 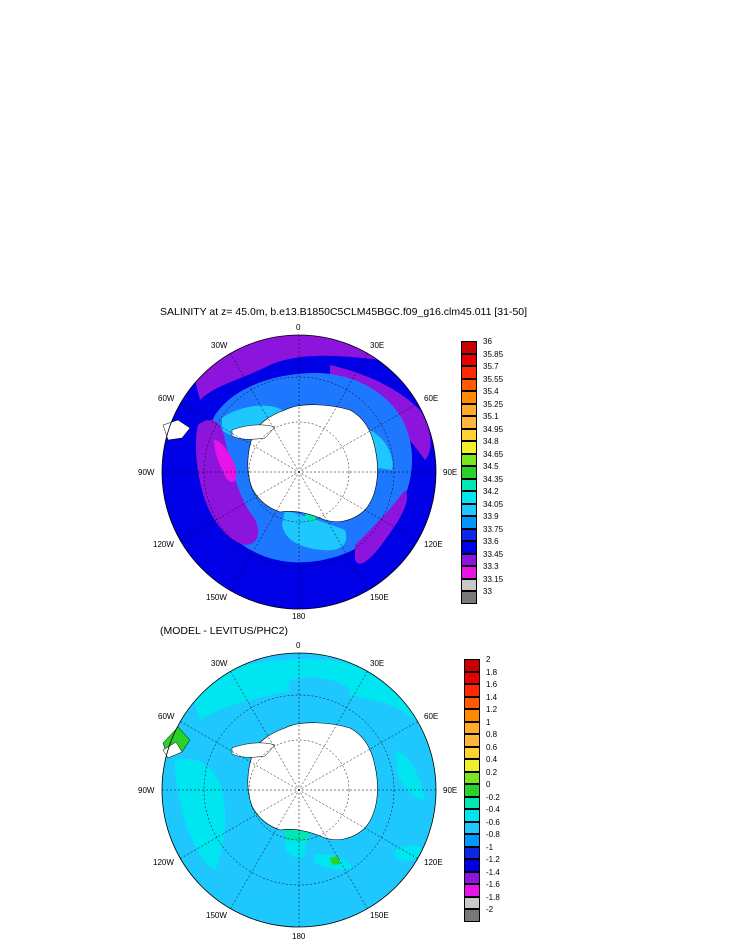 What do you see at coordinates (493, 872) in the screenshot?
I see `difference-colorbar-label: -1.4` at bounding box center [493, 872].